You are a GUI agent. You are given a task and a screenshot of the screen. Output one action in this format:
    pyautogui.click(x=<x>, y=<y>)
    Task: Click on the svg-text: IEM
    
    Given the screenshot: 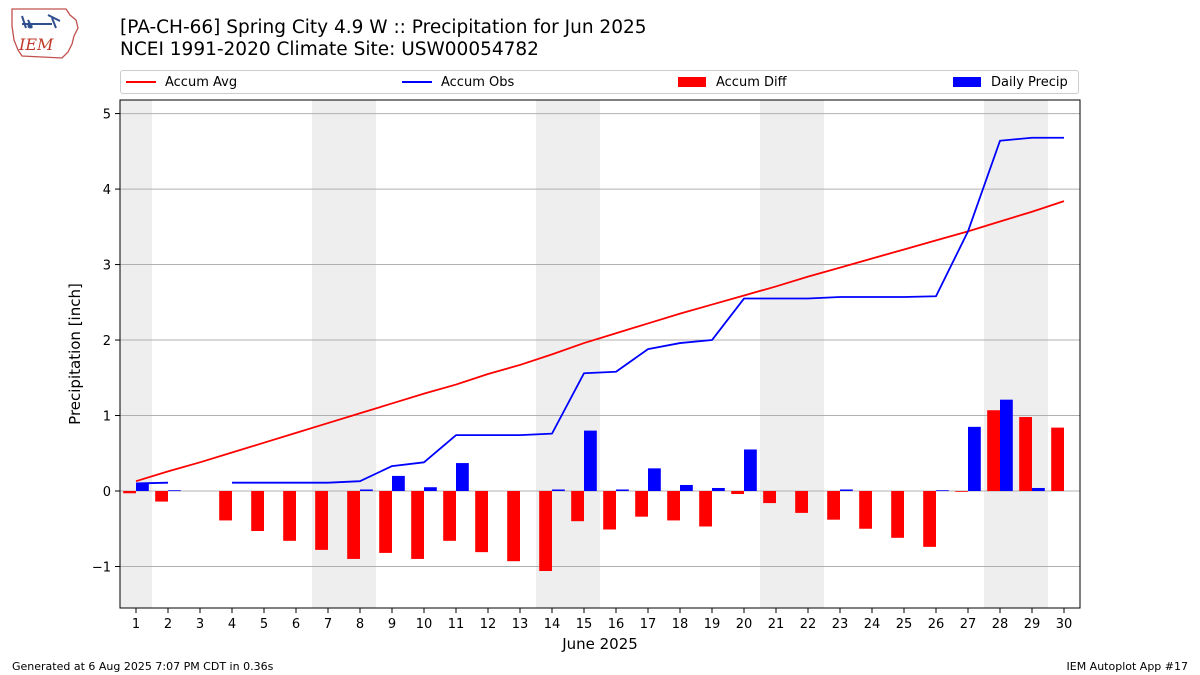 What is the action you would take?
    pyautogui.click(x=36, y=44)
    